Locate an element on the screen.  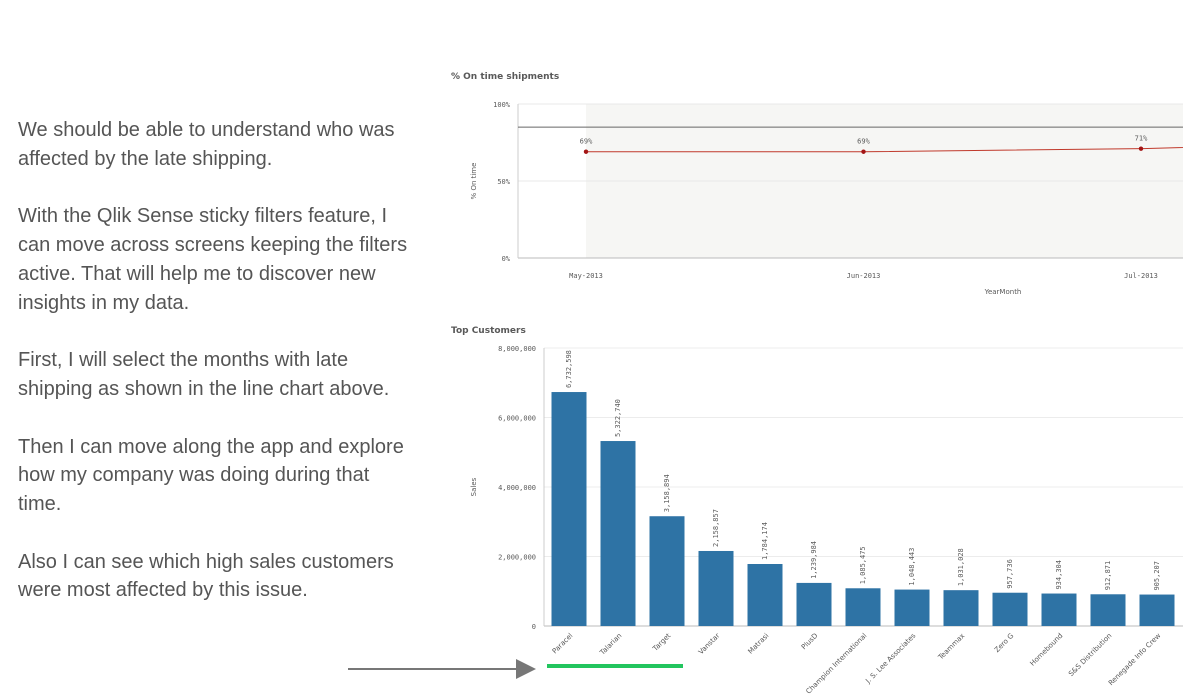
x-tick-label: Zero G is located at coordinates (1004, 643).